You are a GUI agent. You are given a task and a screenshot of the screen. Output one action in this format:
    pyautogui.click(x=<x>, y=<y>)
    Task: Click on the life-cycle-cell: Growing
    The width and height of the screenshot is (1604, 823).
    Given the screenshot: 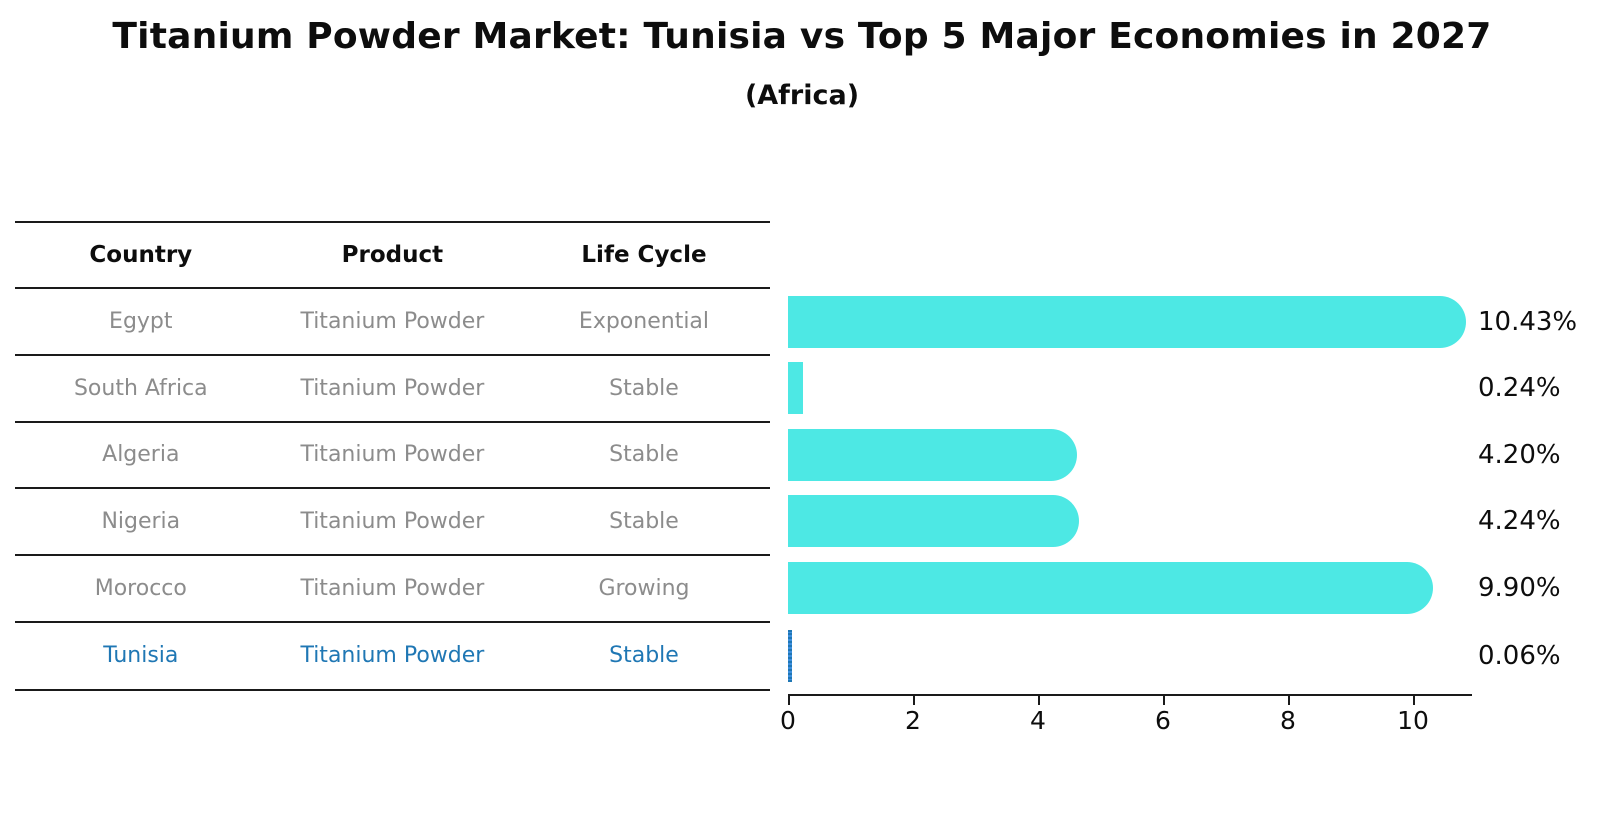 What is the action you would take?
    pyautogui.click(x=644, y=588)
    